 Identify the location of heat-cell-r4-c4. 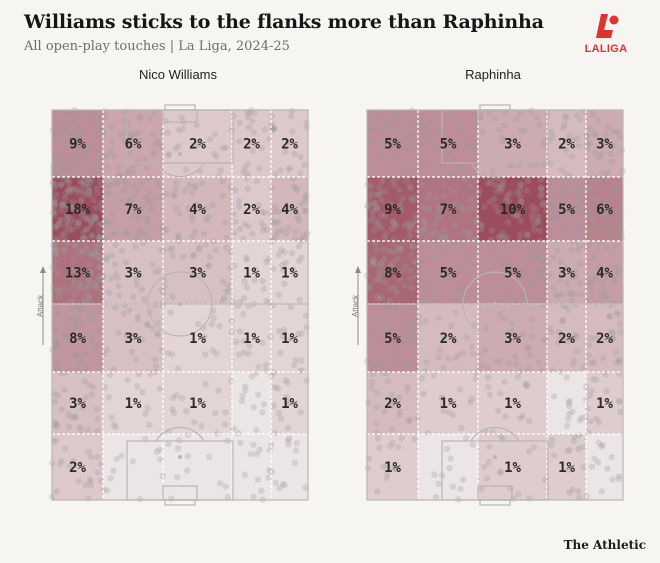
(289, 403).